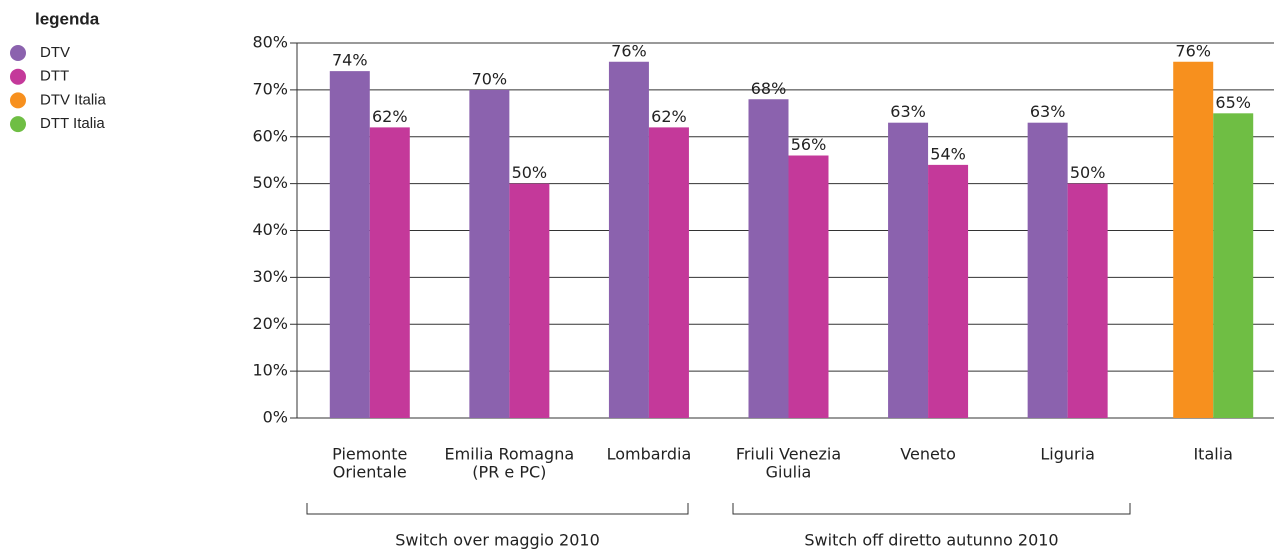 The height and width of the screenshot is (551, 1274). Describe the element at coordinates (72, 123) in the screenshot. I see `legend-label: DTT Italia` at that location.